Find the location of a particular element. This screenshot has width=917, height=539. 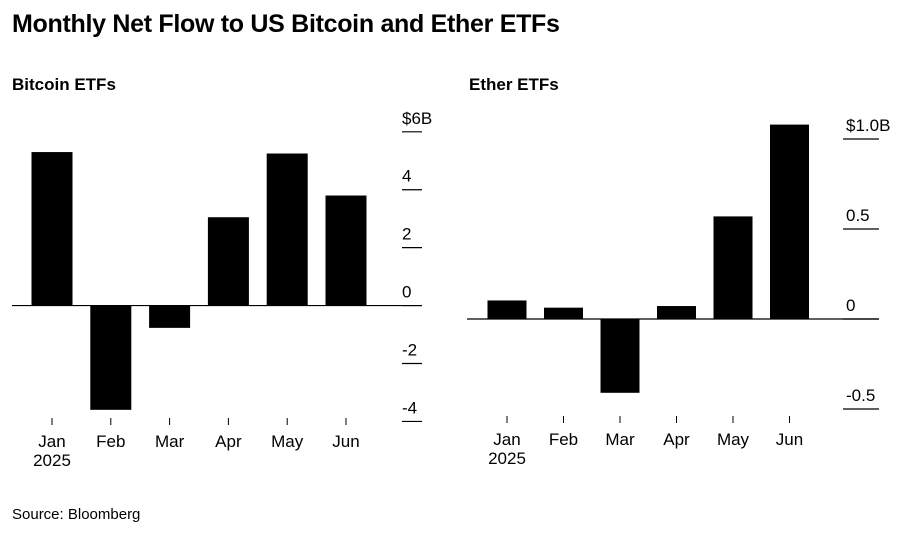

bitcoin-xlabel-feb: Feb is located at coordinates (110, 441).